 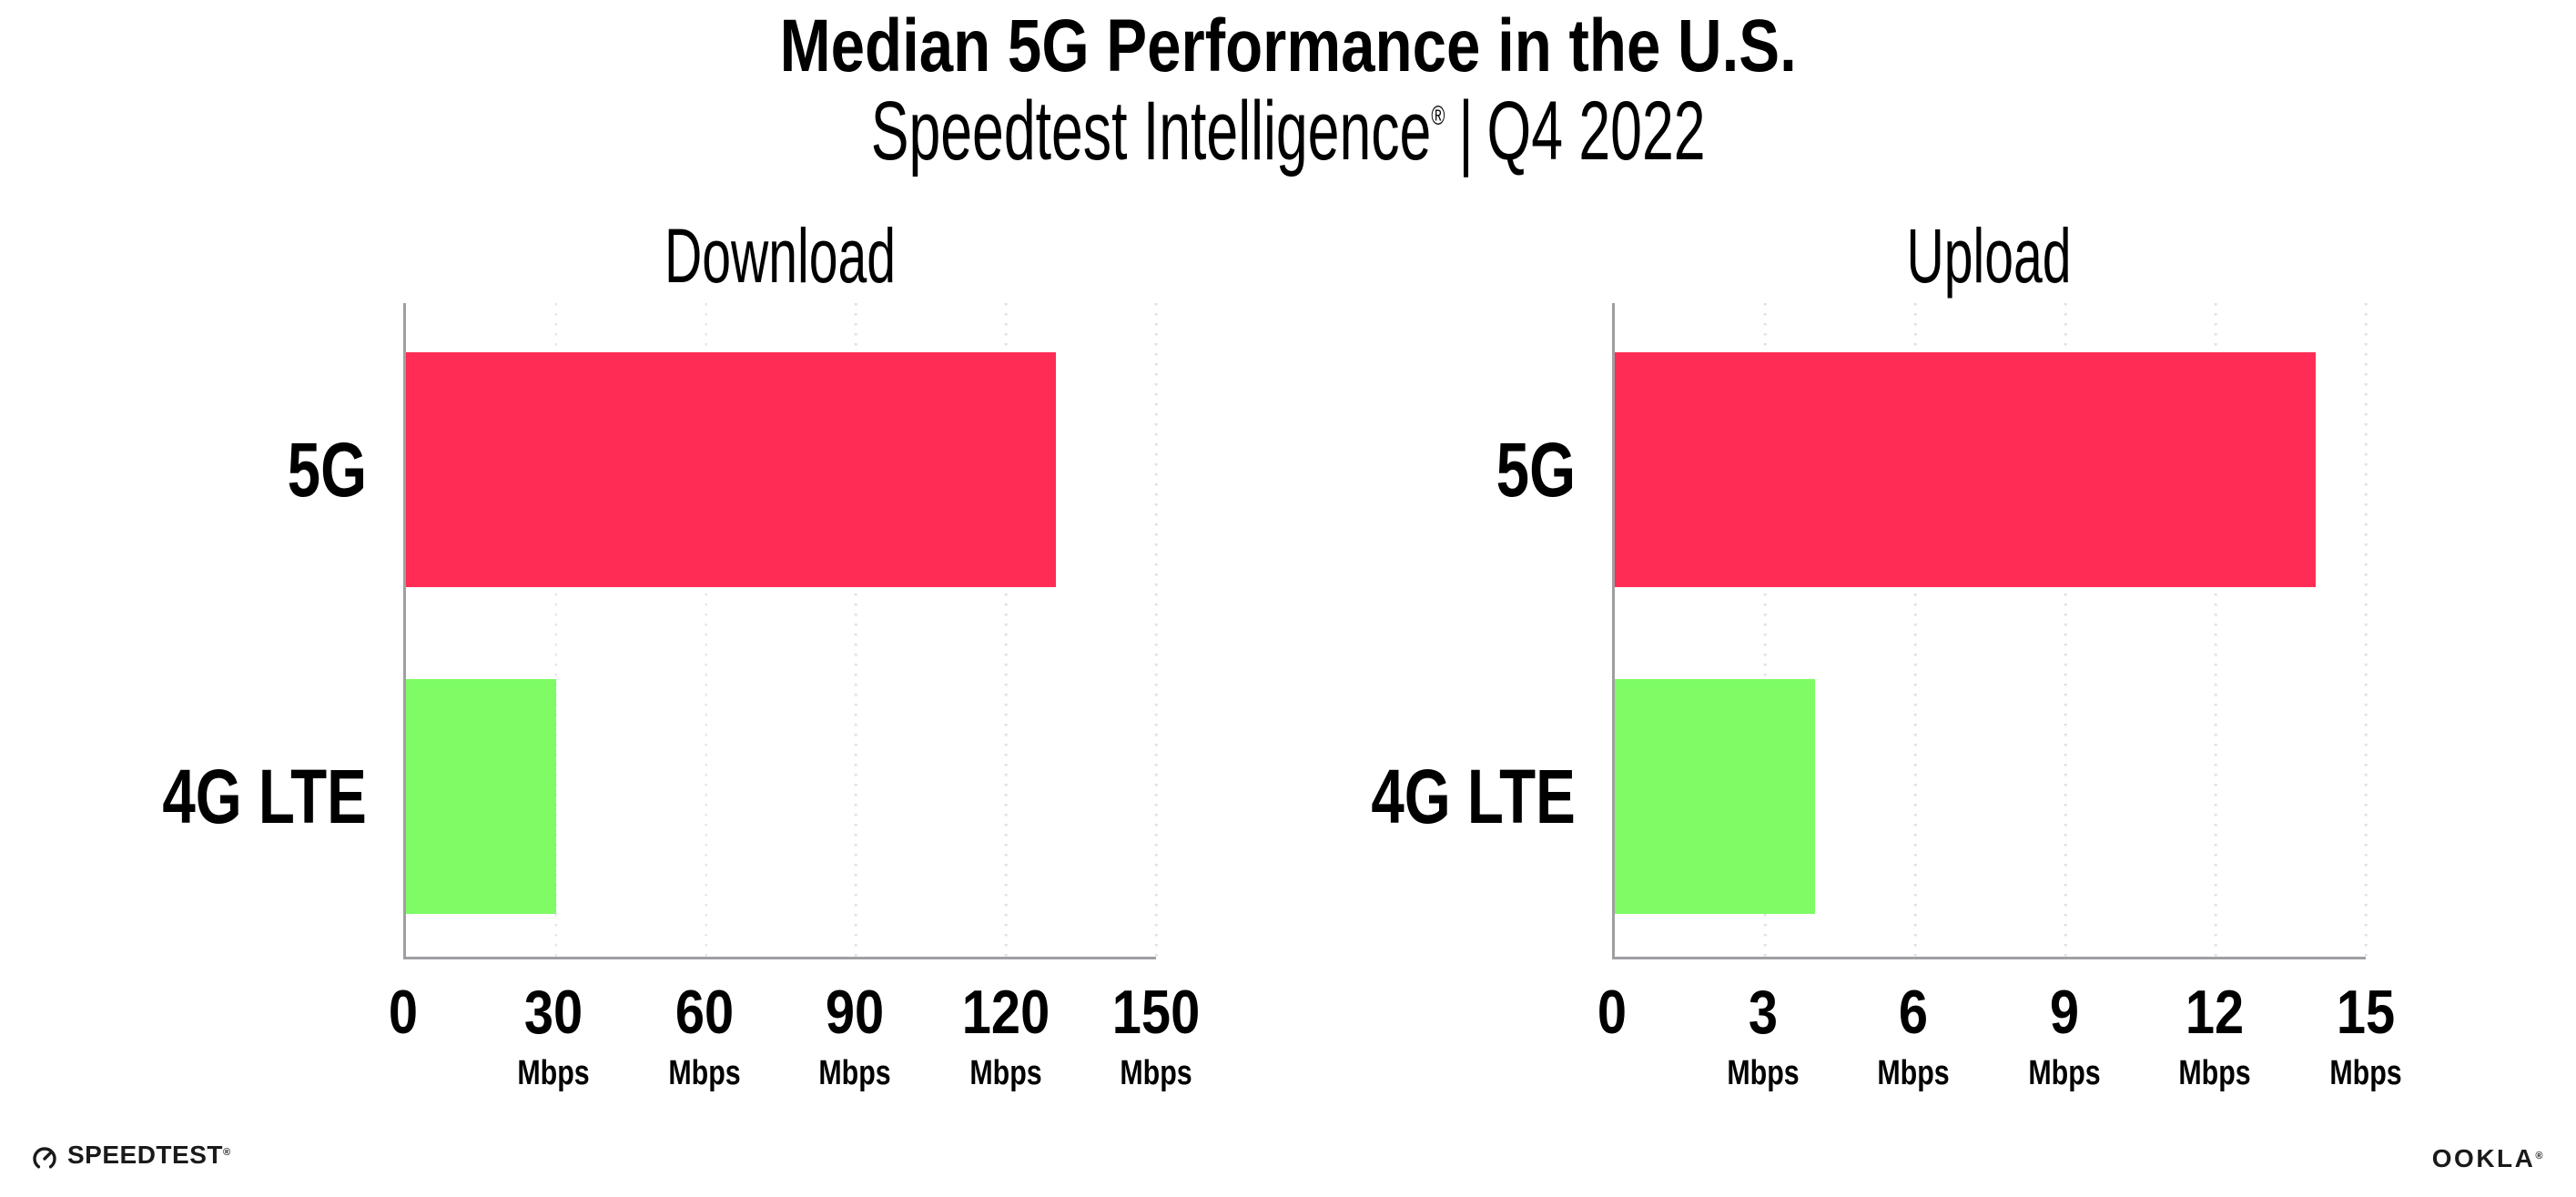 I want to click on x-tick-120: 120 Mbps, so click(x=1005, y=1036).